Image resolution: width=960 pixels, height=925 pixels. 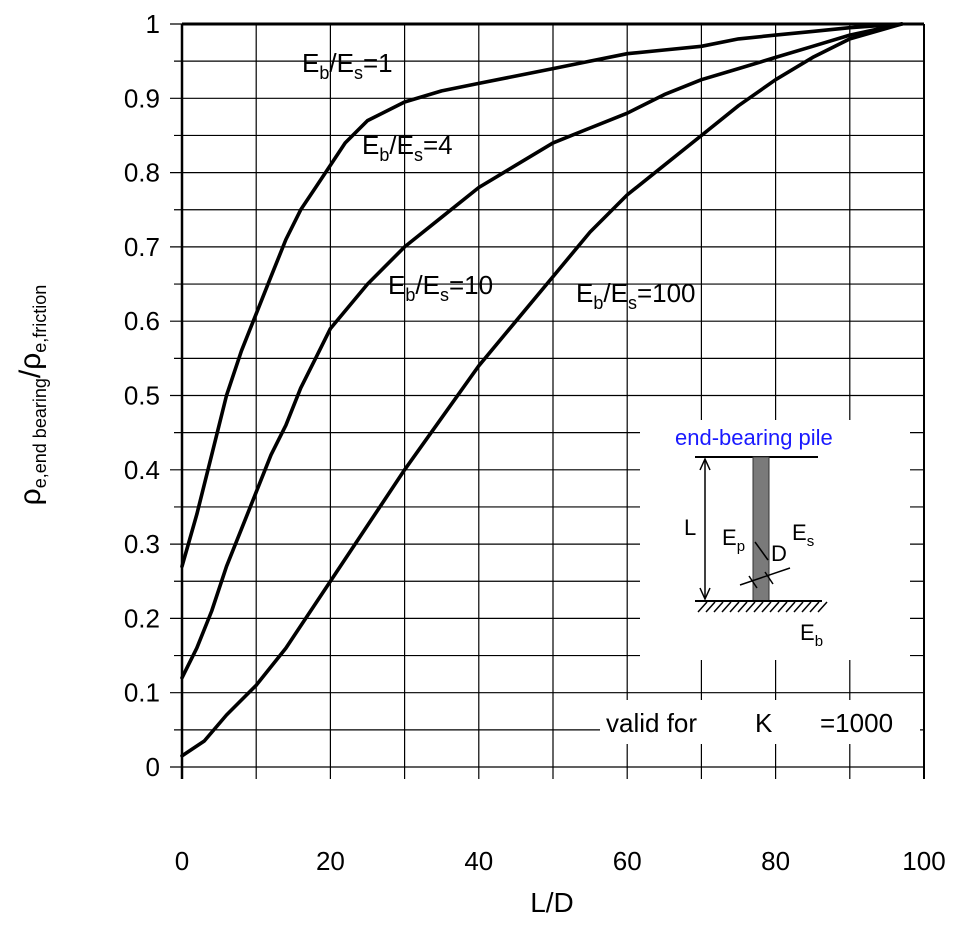 What do you see at coordinates (754, 437) in the screenshot?
I see `inset-title: end-bearing pile` at bounding box center [754, 437].